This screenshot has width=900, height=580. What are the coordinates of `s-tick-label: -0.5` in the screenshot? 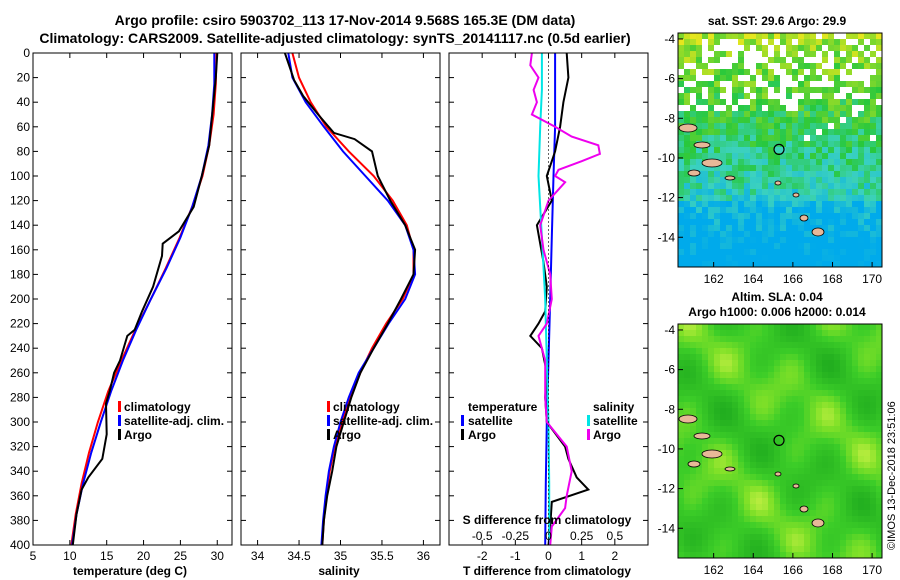 It's located at (482, 536).